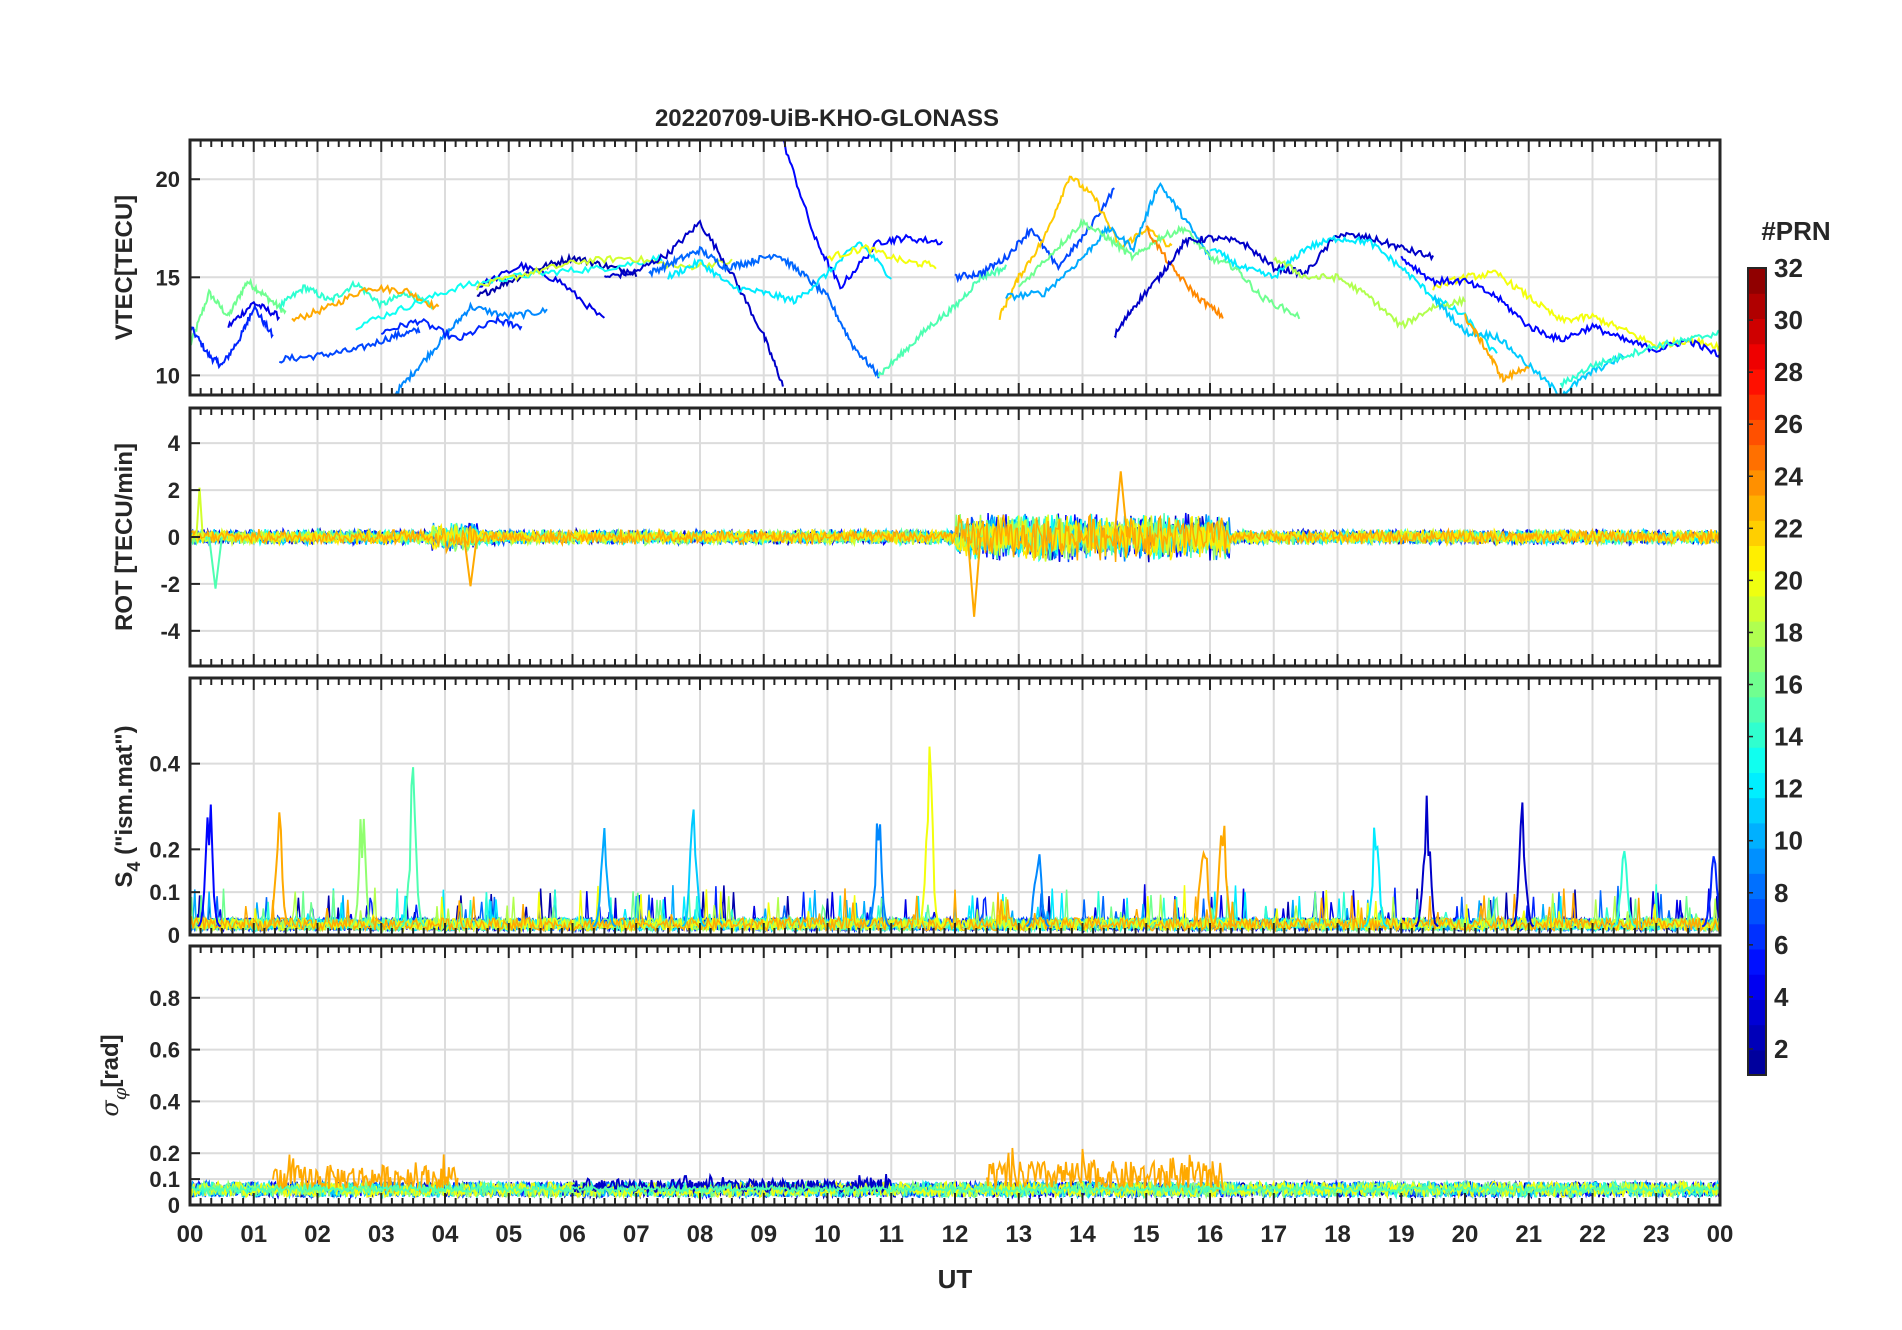 Image resolution: width=1902 pixels, height=1330 pixels. What do you see at coordinates (1465, 1234) in the screenshot?
I see `x-tick-label: 20` at bounding box center [1465, 1234].